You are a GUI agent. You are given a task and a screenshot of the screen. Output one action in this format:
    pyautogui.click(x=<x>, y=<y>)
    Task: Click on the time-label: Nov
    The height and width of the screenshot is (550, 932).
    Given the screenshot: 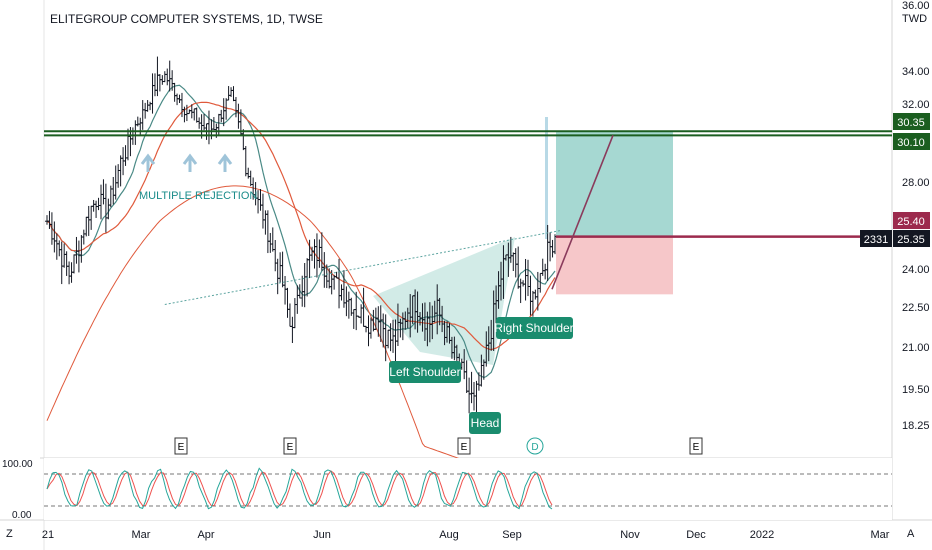 What is the action you would take?
    pyautogui.click(x=630, y=535)
    